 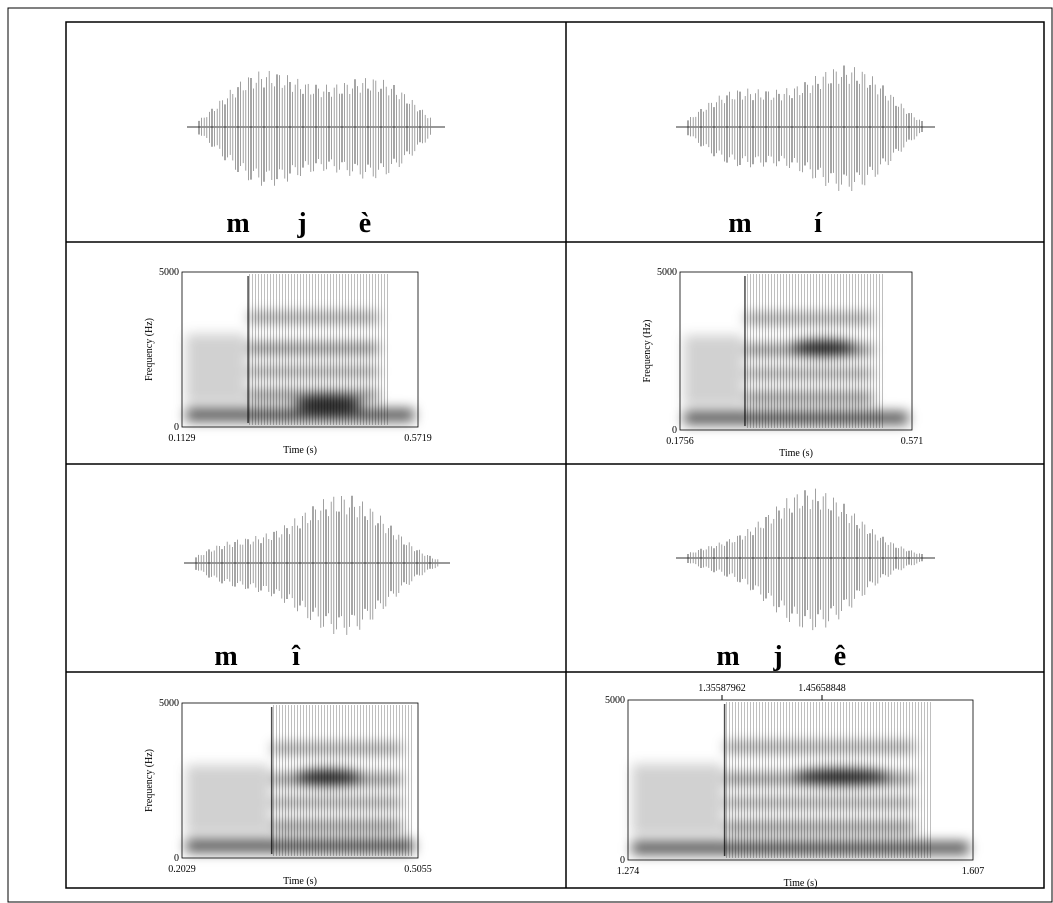 What do you see at coordinates (628, 871) in the screenshot?
I see `x-min-label: 1.274` at bounding box center [628, 871].